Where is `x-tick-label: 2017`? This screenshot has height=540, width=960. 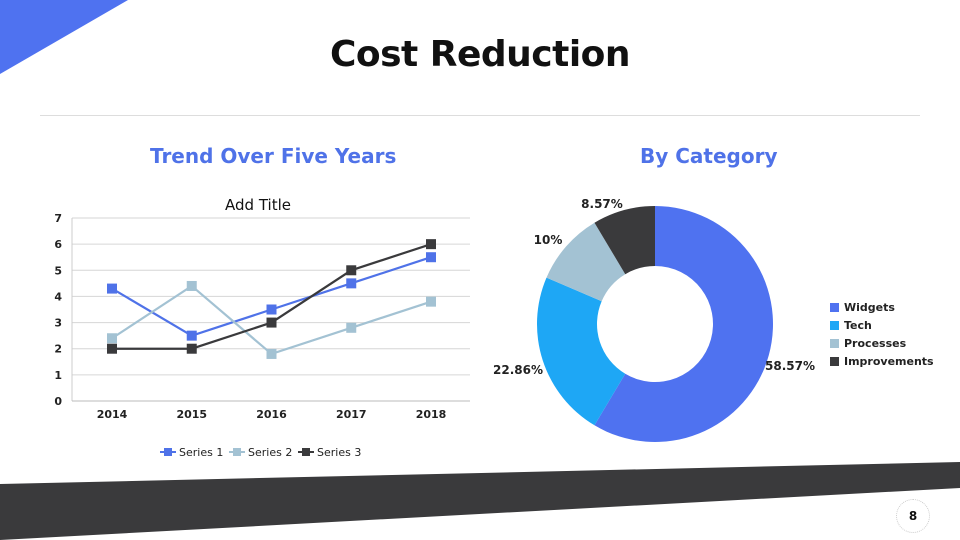
x-tick-label: 2017 is located at coordinates (351, 414).